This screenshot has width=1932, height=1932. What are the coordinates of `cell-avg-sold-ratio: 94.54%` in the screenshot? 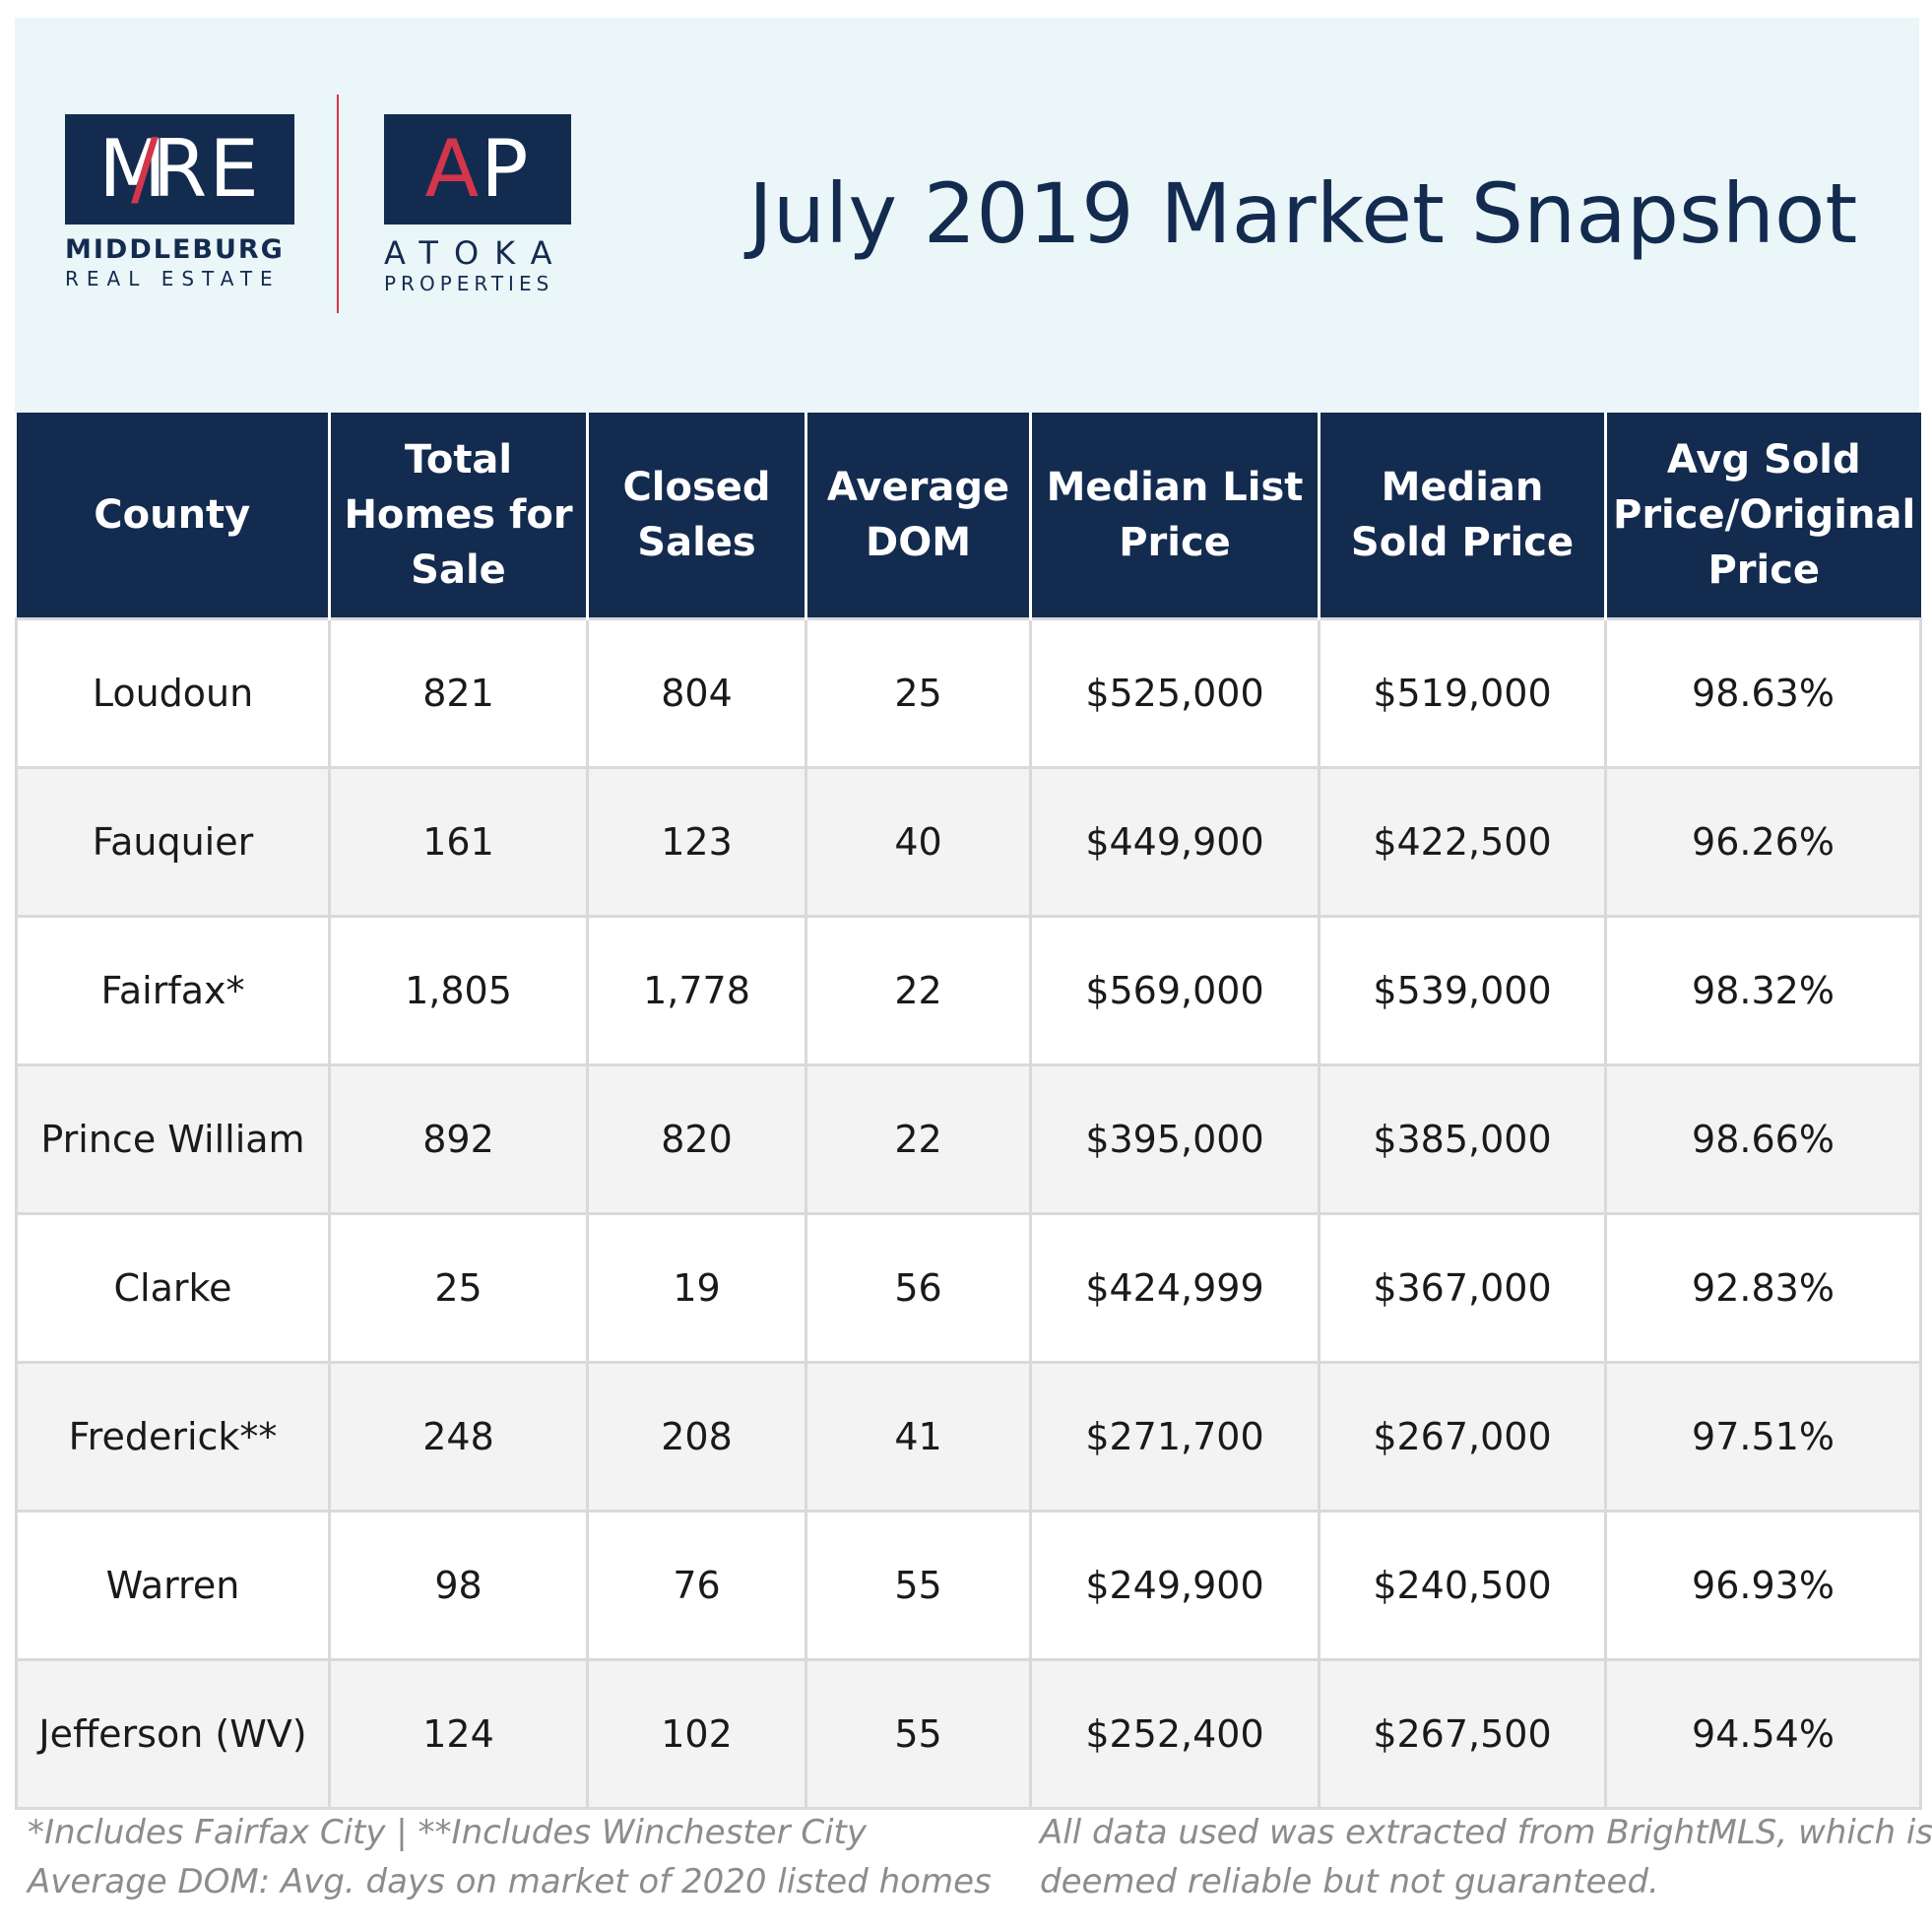 It's located at (1763, 1734).